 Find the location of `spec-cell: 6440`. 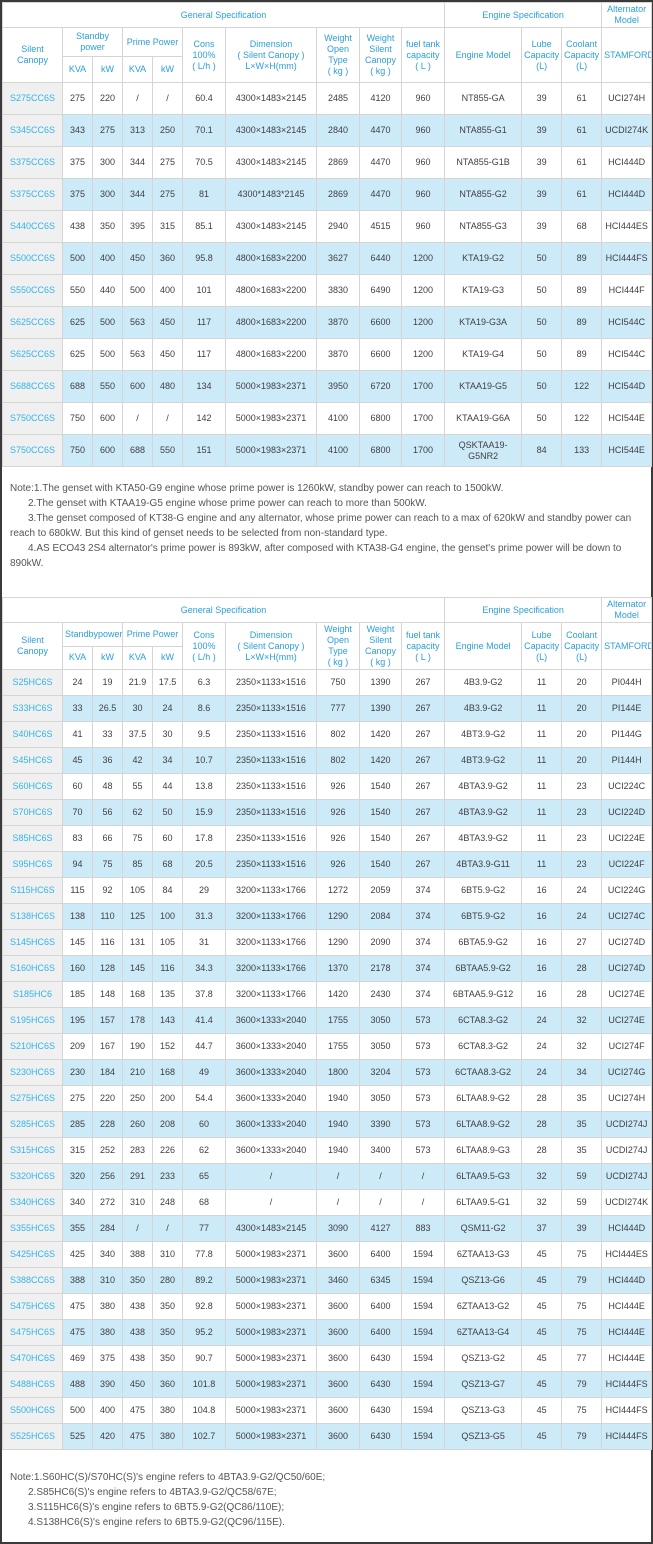

spec-cell: 6440 is located at coordinates (380, 258).